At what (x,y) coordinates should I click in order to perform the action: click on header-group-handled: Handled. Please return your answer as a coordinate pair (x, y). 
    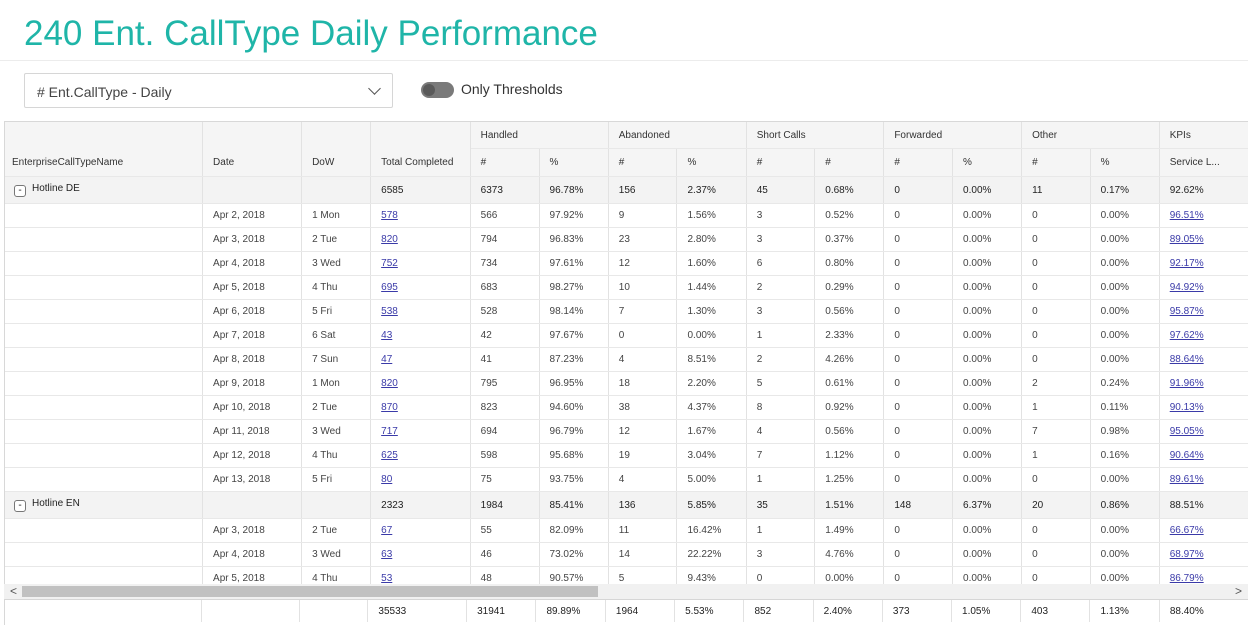
    Looking at the image, I should click on (539, 135).